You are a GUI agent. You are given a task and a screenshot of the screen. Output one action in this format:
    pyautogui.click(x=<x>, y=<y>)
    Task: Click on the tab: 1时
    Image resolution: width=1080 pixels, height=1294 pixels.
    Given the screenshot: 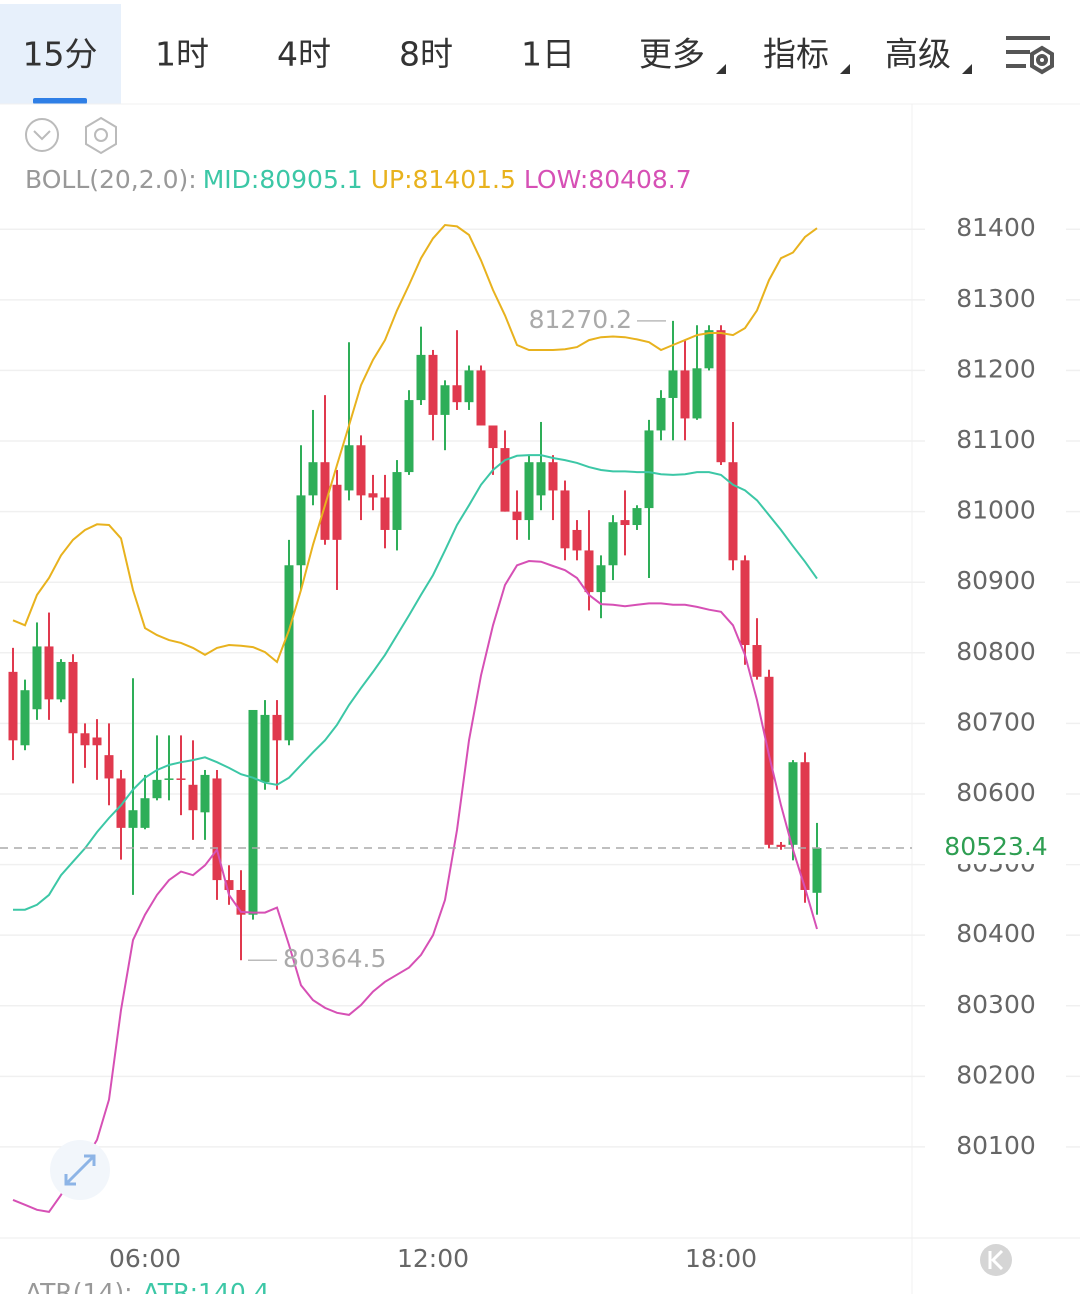 What is the action you would take?
    pyautogui.click(x=182, y=54)
    